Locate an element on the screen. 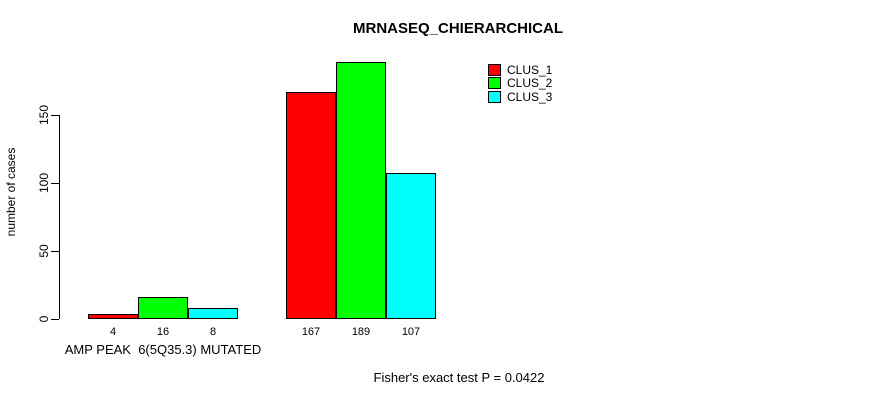 The image size is (890, 400). bar-clus_3-group2 is located at coordinates (411, 246).